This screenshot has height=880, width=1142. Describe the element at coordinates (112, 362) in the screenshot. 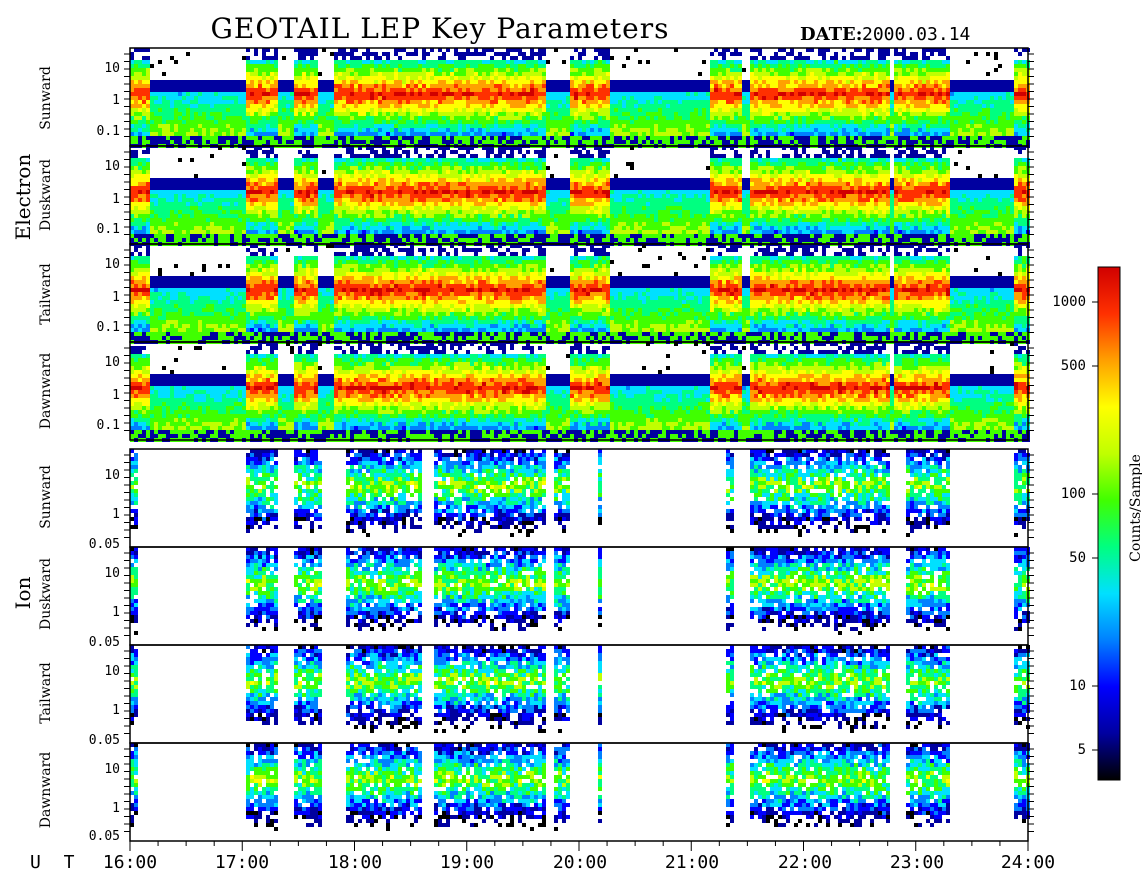

I see `ytick-e4-10: 10` at that location.